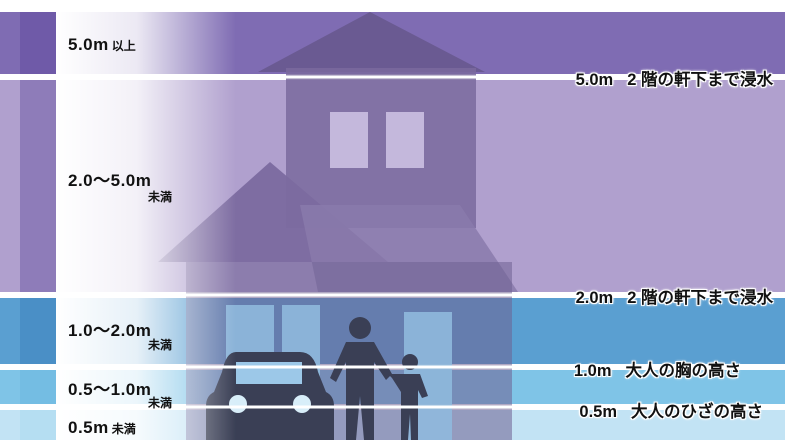 This screenshot has width=785, height=440. I want to click on swatch-below-05m, so click(38, 425).